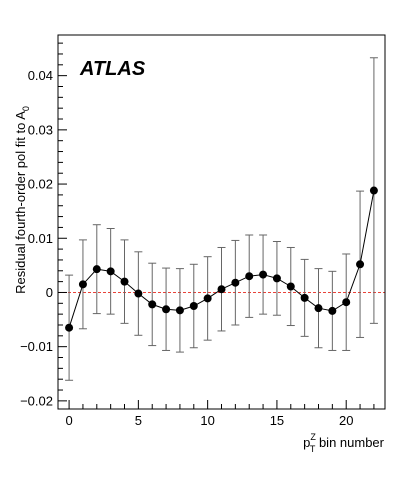 This screenshot has width=409, height=487. Describe the element at coordinates (40, 238) in the screenshot. I see `y-tick-label: 0.01` at that location.